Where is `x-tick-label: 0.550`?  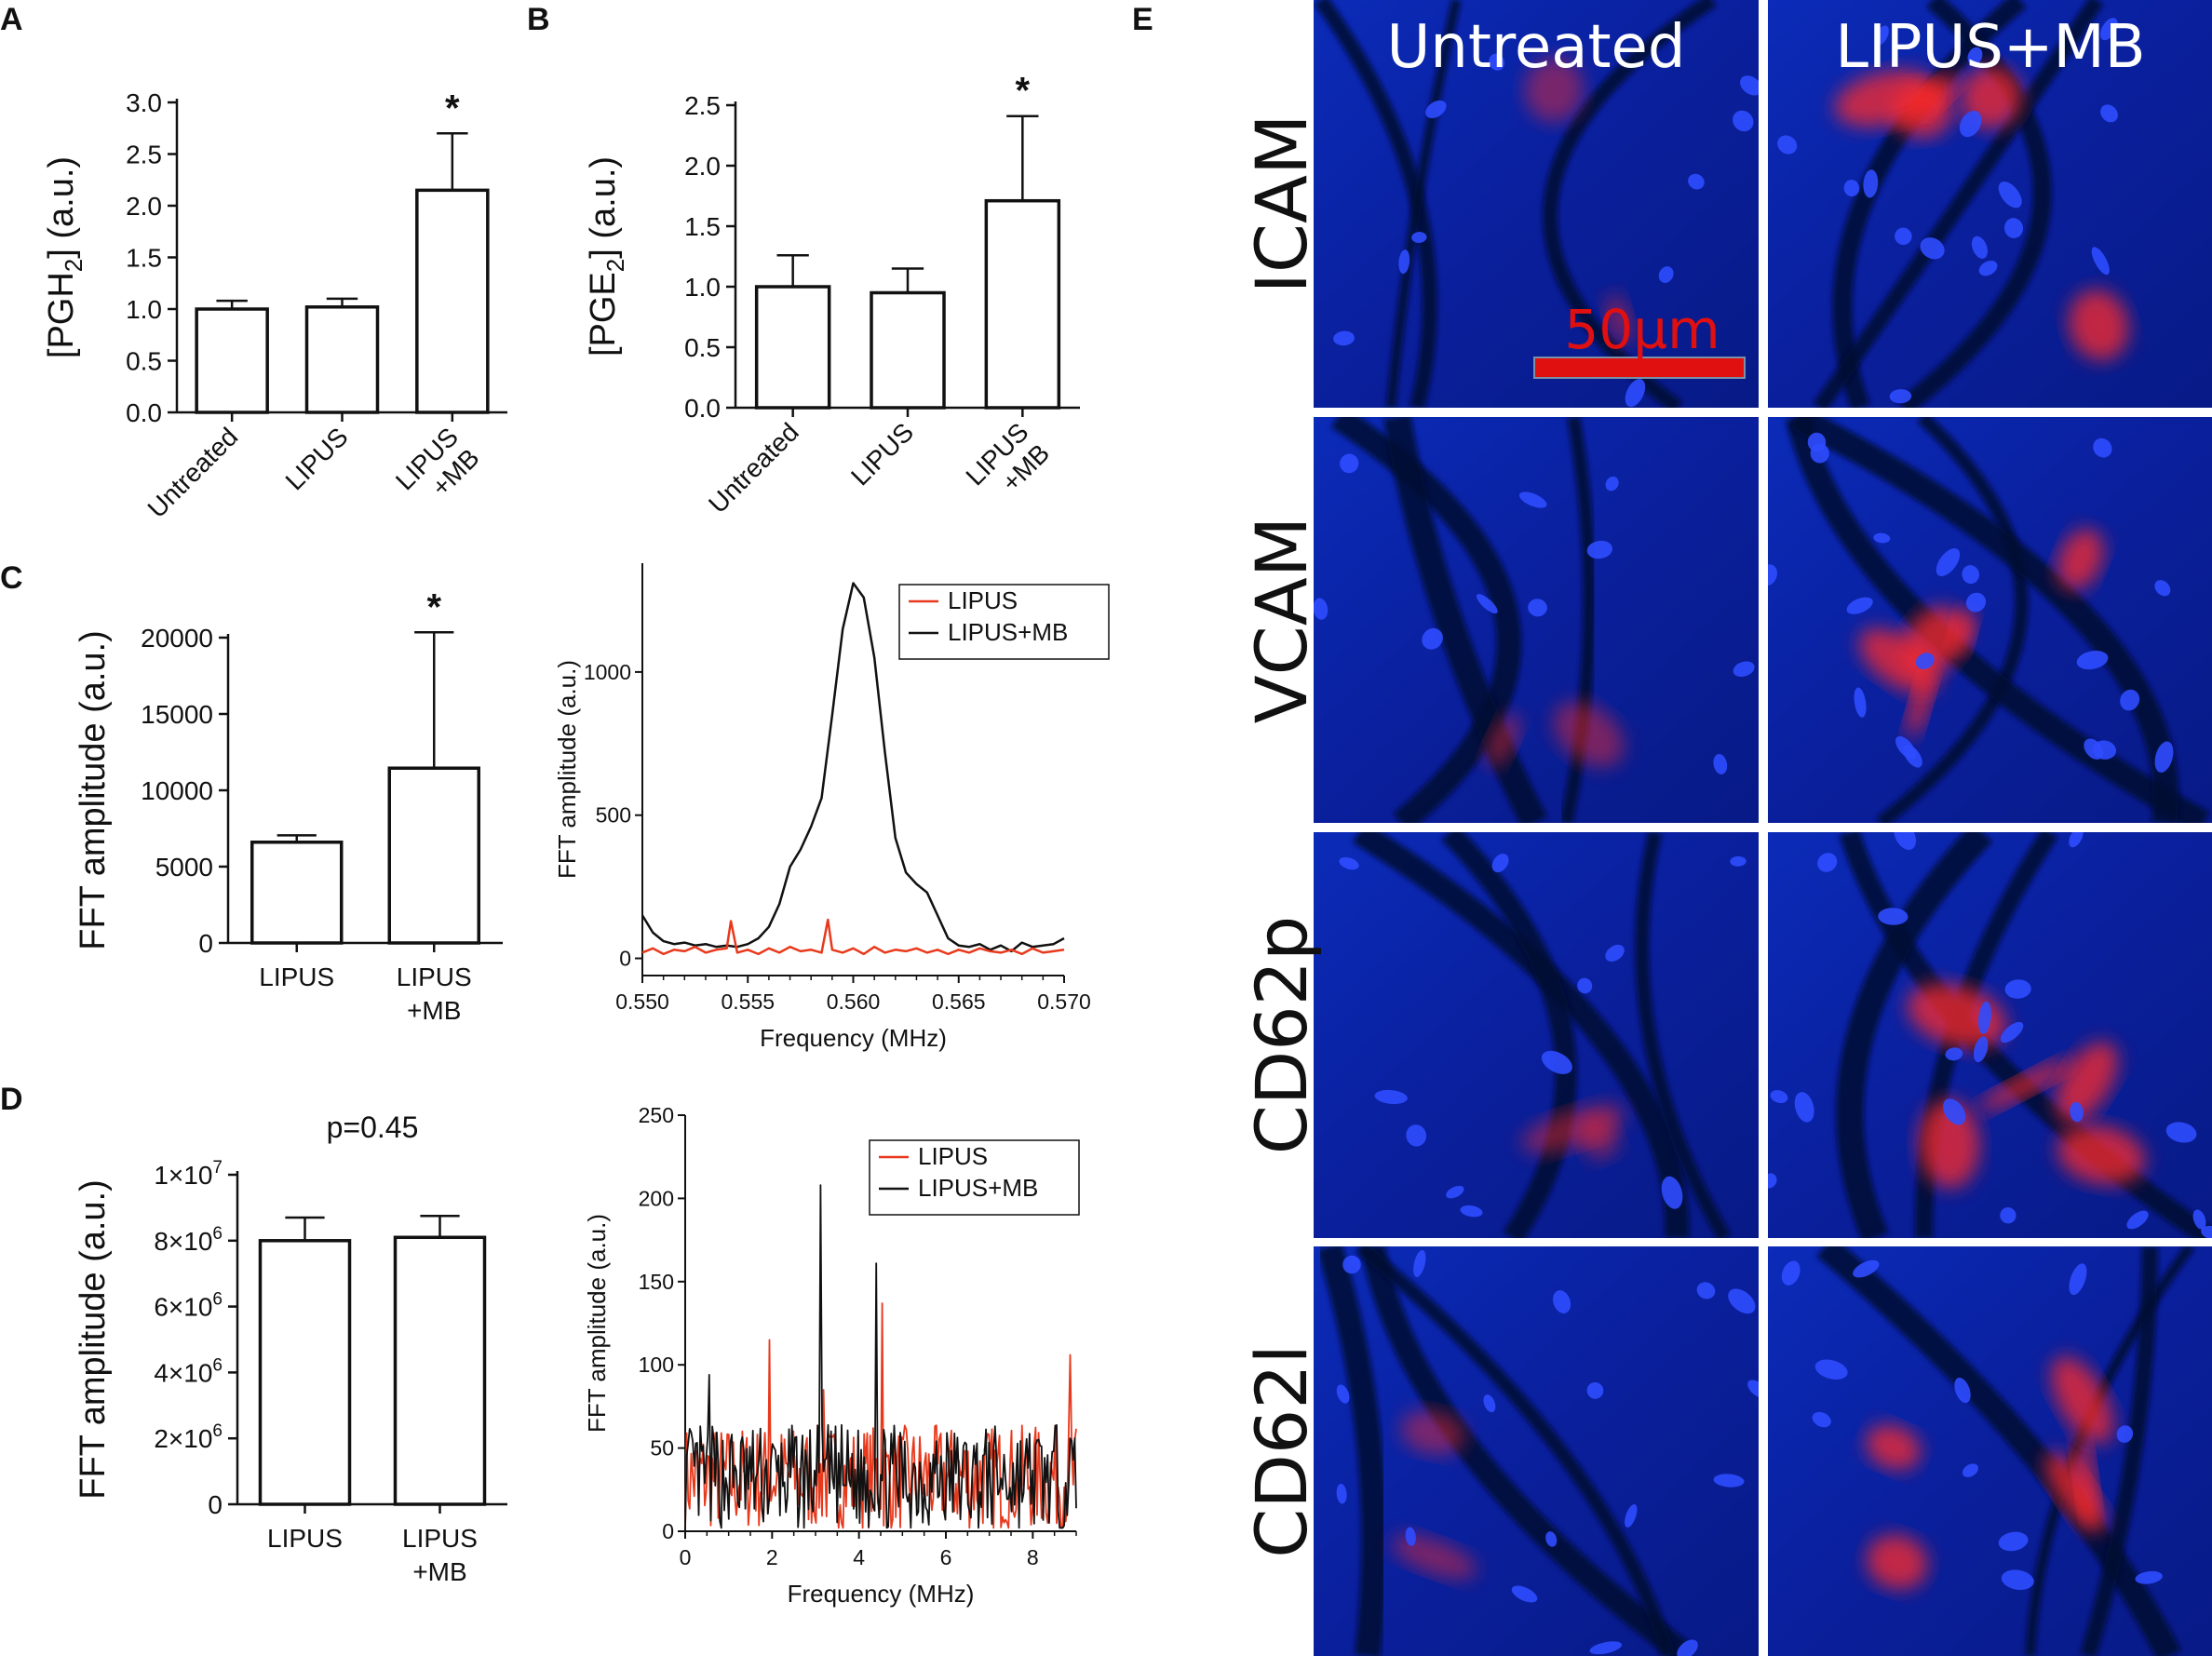 x-tick-label: 0.550 is located at coordinates (642, 1002).